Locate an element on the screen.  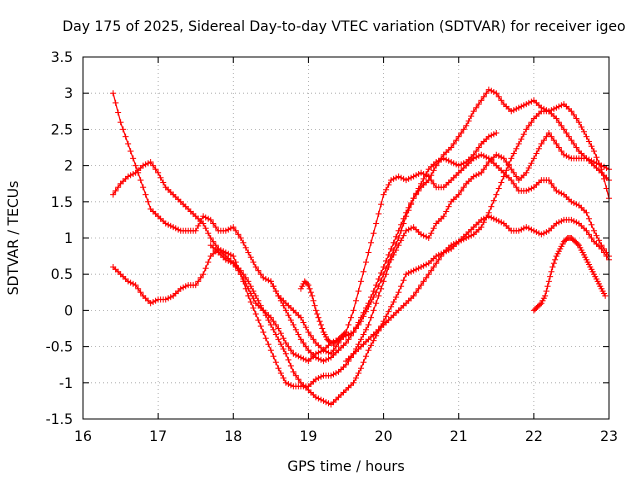
x-tick-label: 23 is located at coordinates (609, 437).